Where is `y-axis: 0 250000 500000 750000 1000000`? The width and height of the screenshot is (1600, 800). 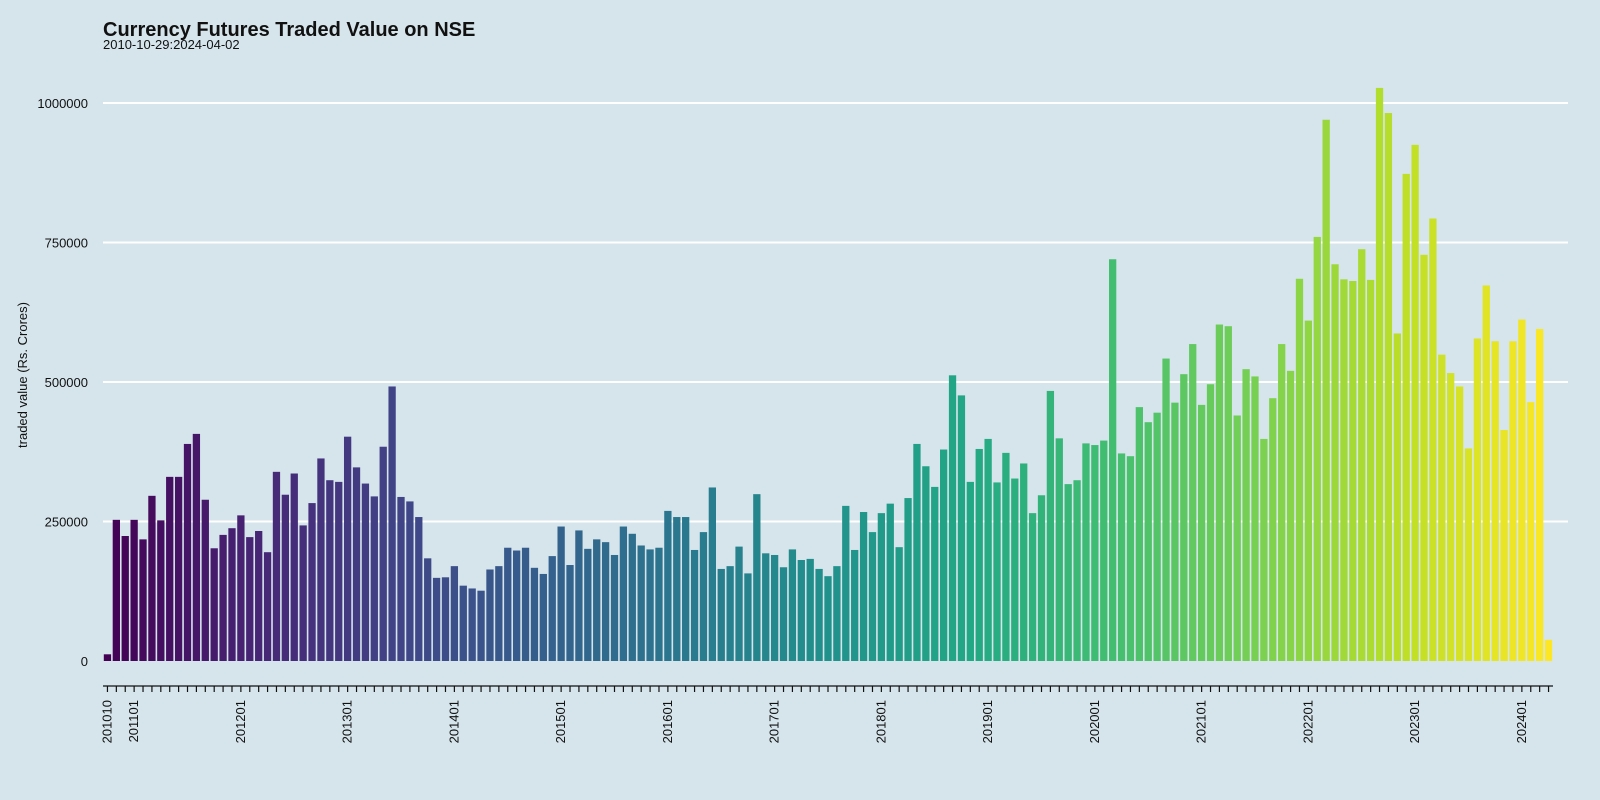
y-axis: 0 250000 500000 750000 1000000 is located at coordinates (62, 382).